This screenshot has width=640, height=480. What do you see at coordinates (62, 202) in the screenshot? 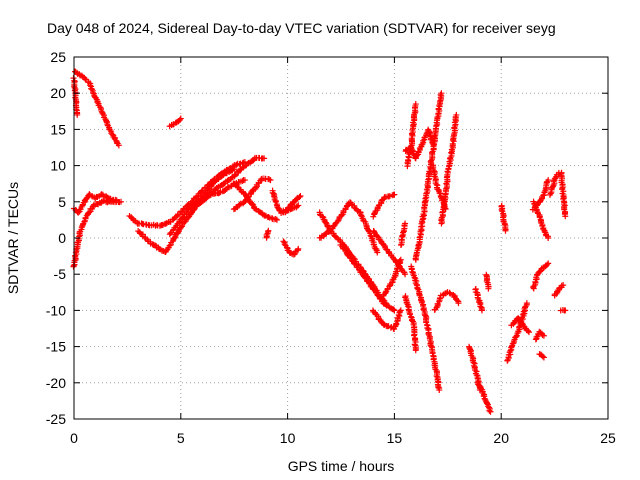
I see `y-tick-label: 5` at bounding box center [62, 202].